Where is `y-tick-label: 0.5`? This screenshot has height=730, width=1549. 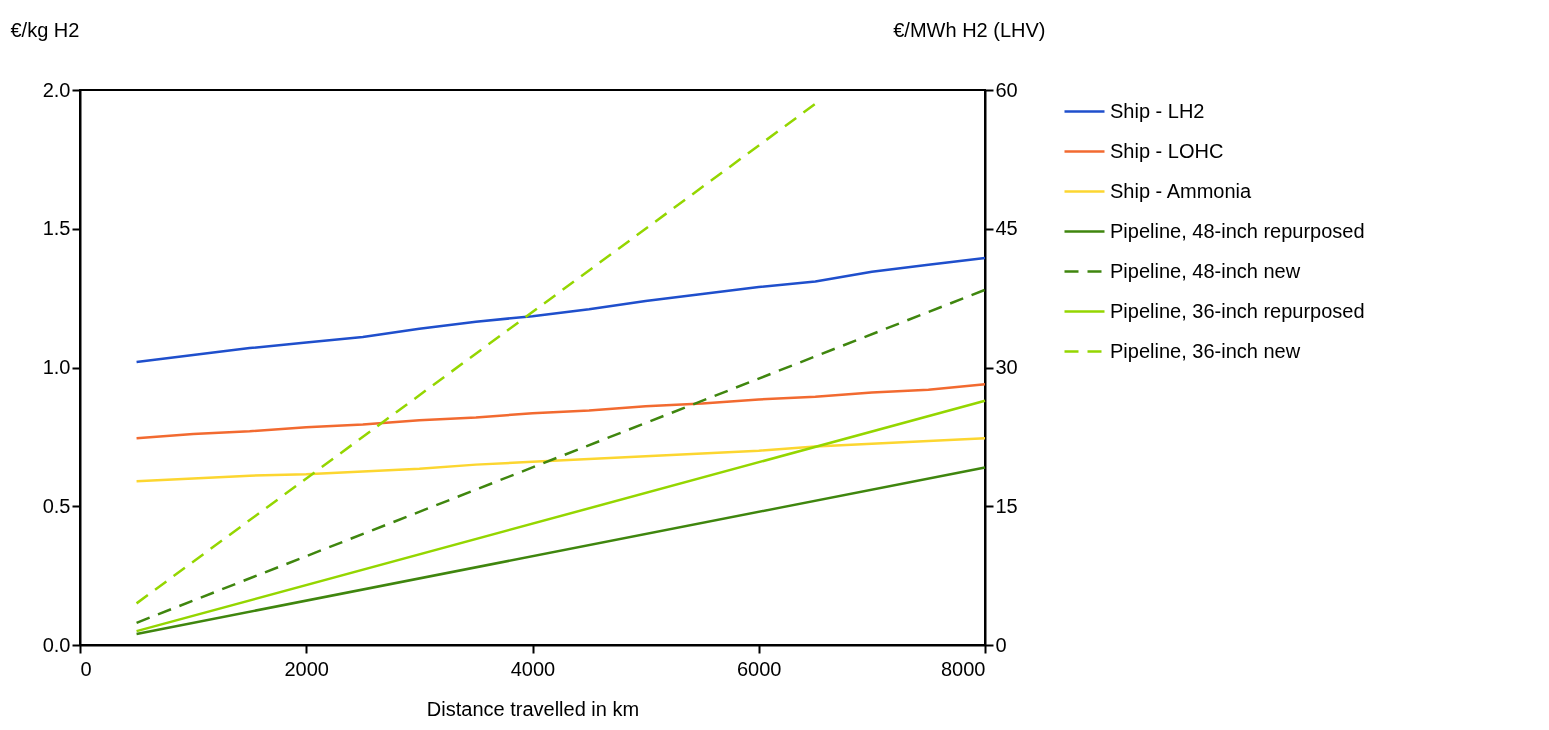 y-tick-label: 0.5 is located at coordinates (56, 505).